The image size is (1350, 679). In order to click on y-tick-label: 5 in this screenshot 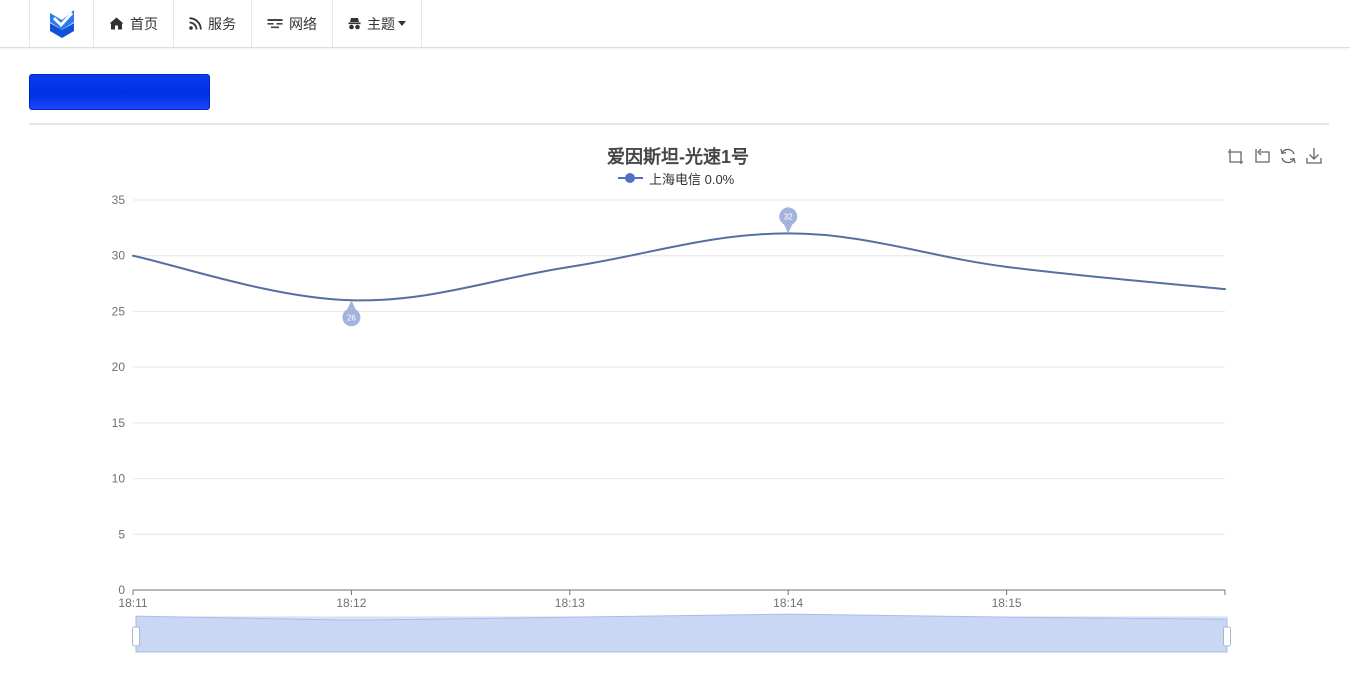, I will do `click(121, 534)`.